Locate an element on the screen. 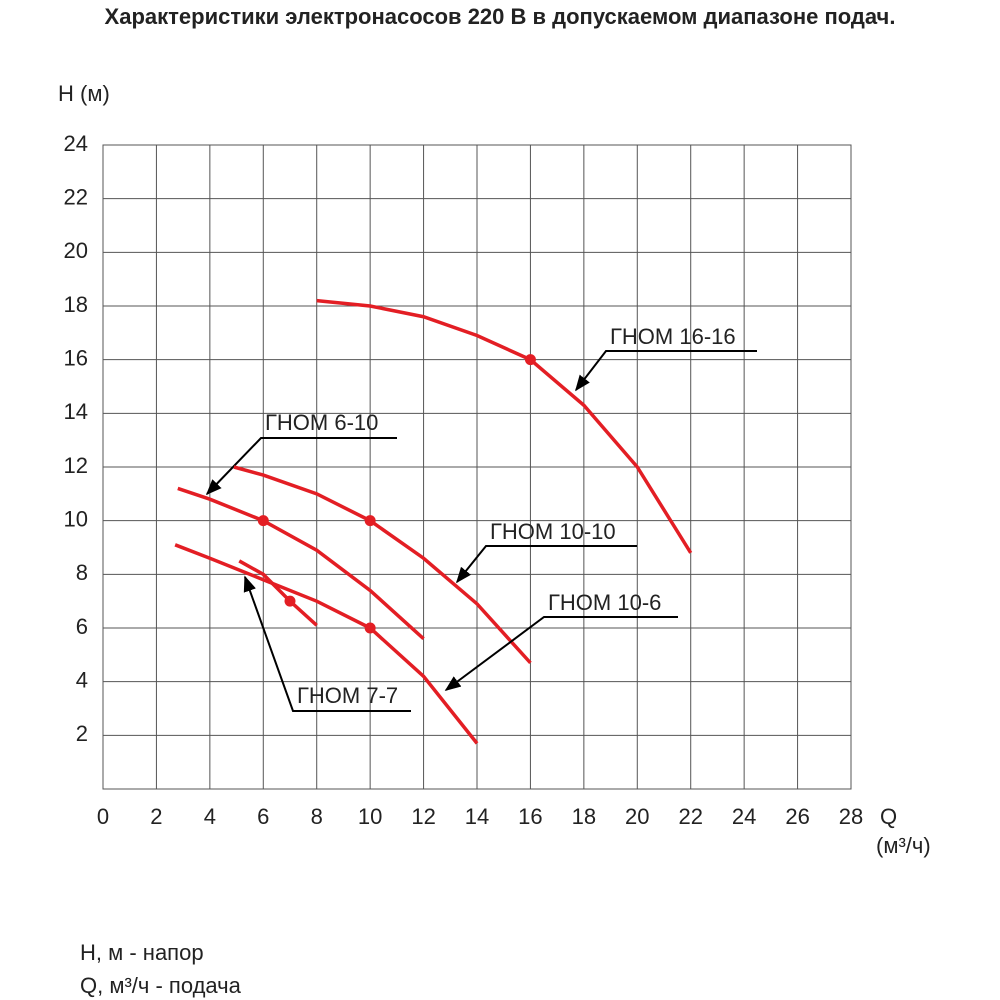 The width and height of the screenshot is (1000, 1000). series-label: ГНОМ 16-16 is located at coordinates (673, 336).